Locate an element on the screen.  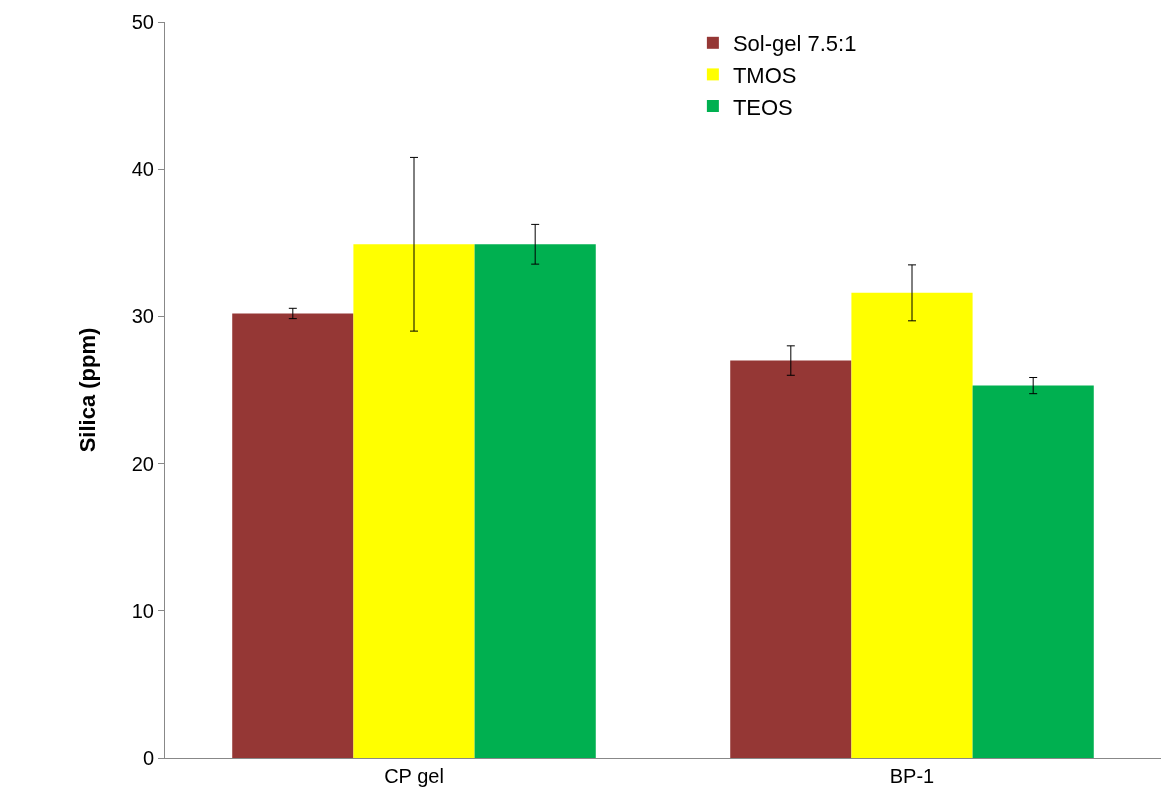
y-tick-label: 50 is located at coordinates (142, 22).